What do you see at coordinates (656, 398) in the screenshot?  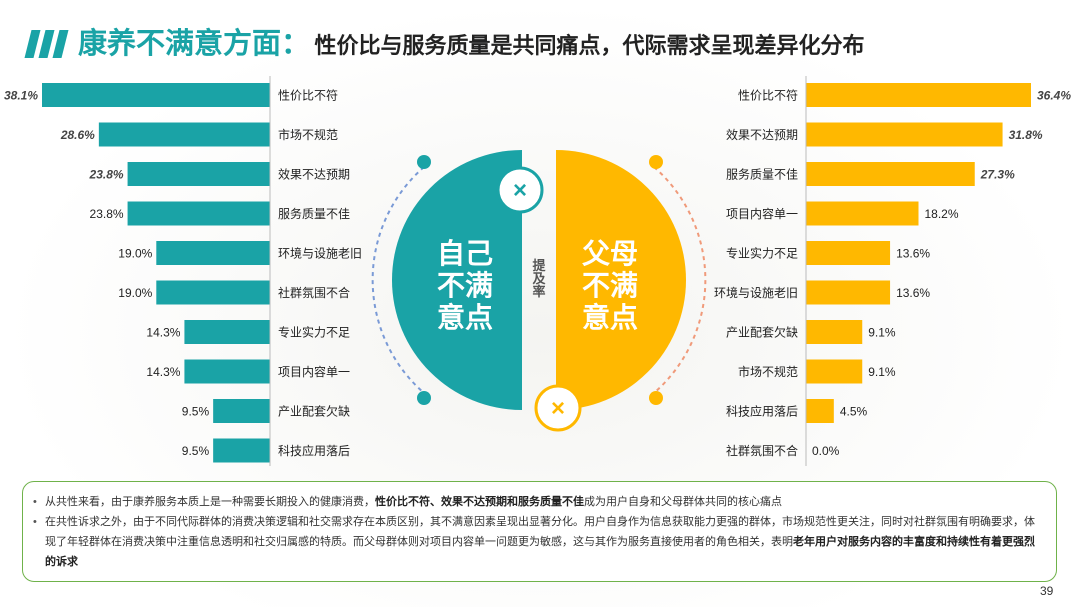 I see `right-arc-dot-bottom` at bounding box center [656, 398].